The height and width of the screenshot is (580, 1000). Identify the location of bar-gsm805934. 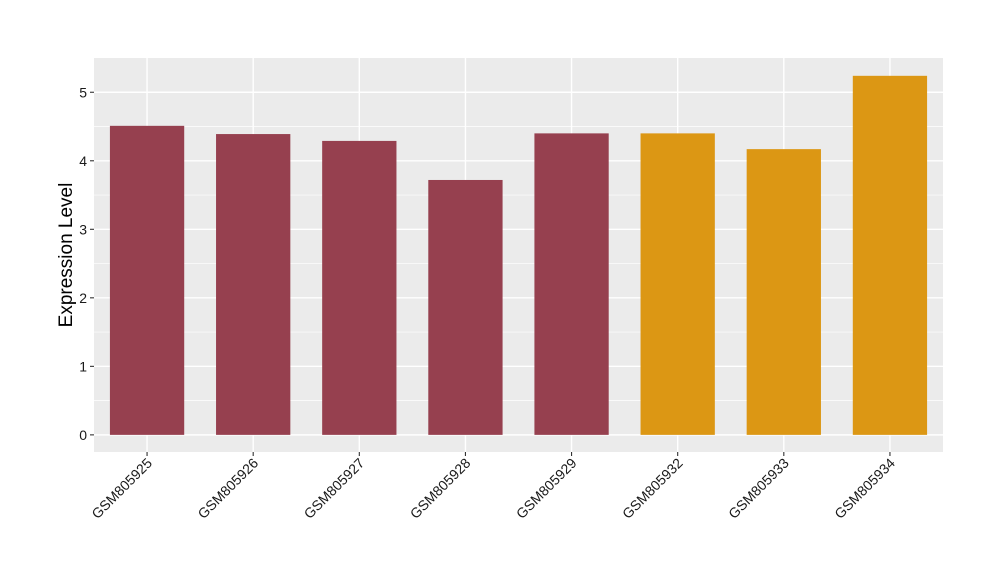
(890, 255).